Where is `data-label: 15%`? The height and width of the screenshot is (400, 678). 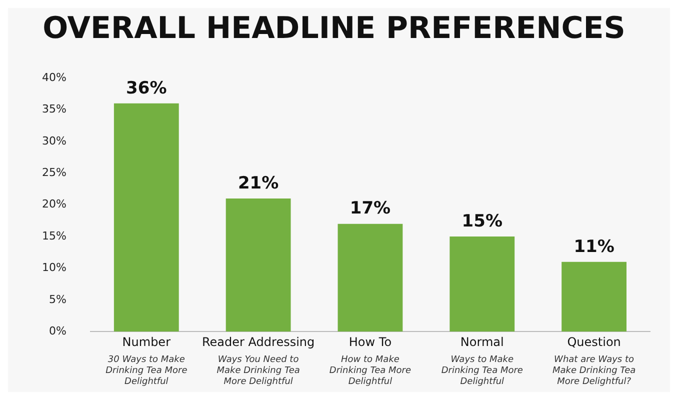 data-label: 15% is located at coordinates (482, 221).